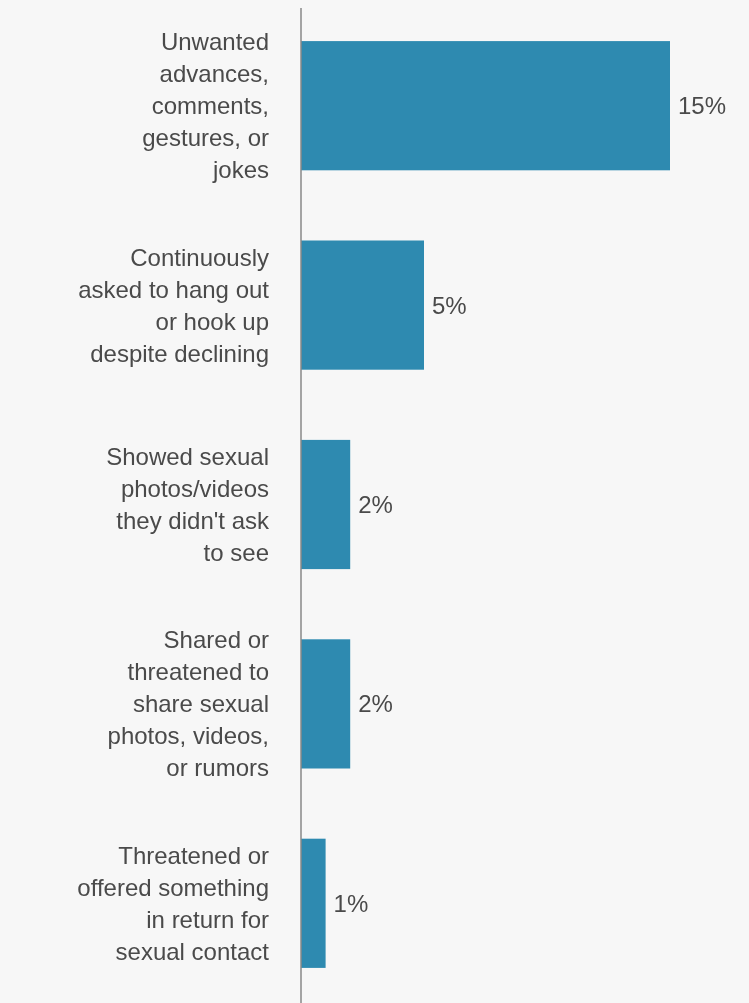 The height and width of the screenshot is (1003, 749). Describe the element at coordinates (188, 504) in the screenshot. I see `y-tick-label: Showed sexual photos/videos they didn't ask to see` at that location.